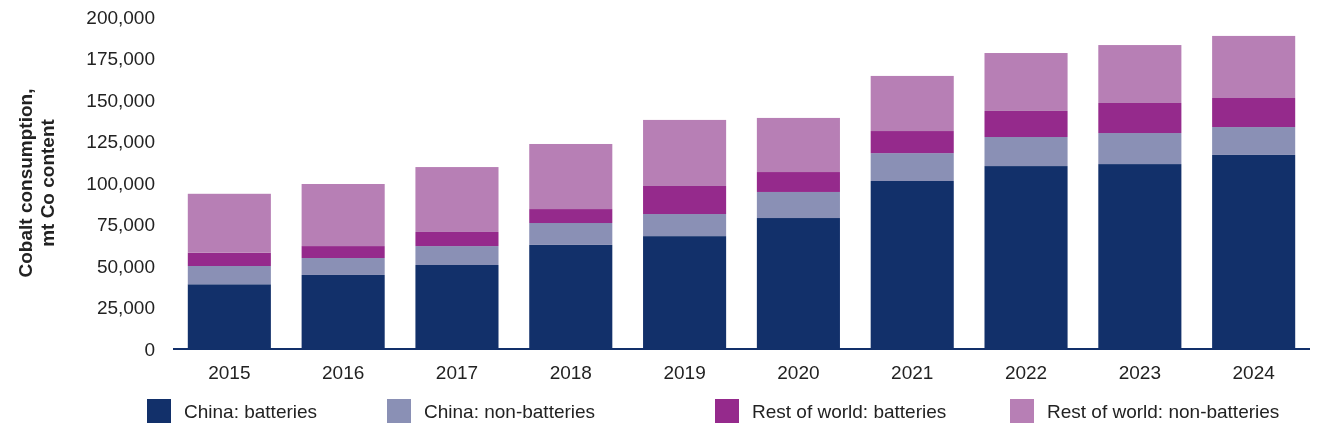  What do you see at coordinates (120, 17) in the screenshot?
I see `y-tick-label: 200,000` at bounding box center [120, 17].